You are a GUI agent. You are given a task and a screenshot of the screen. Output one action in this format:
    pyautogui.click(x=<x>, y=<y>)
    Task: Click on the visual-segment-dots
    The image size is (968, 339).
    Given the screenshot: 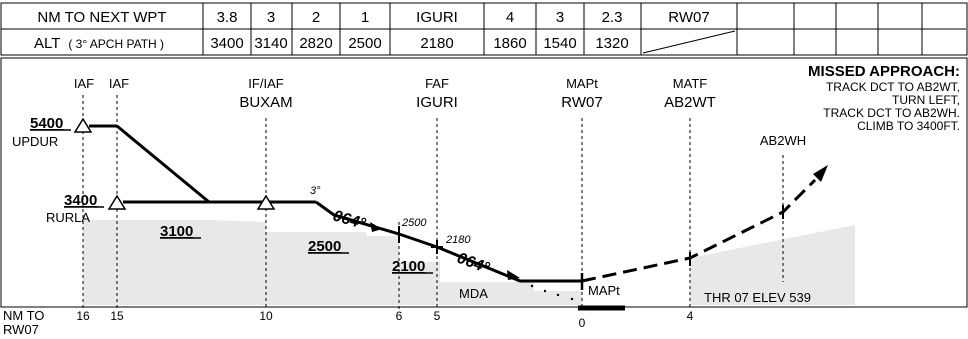 What is the action you would take?
    pyautogui.click(x=552, y=292)
    